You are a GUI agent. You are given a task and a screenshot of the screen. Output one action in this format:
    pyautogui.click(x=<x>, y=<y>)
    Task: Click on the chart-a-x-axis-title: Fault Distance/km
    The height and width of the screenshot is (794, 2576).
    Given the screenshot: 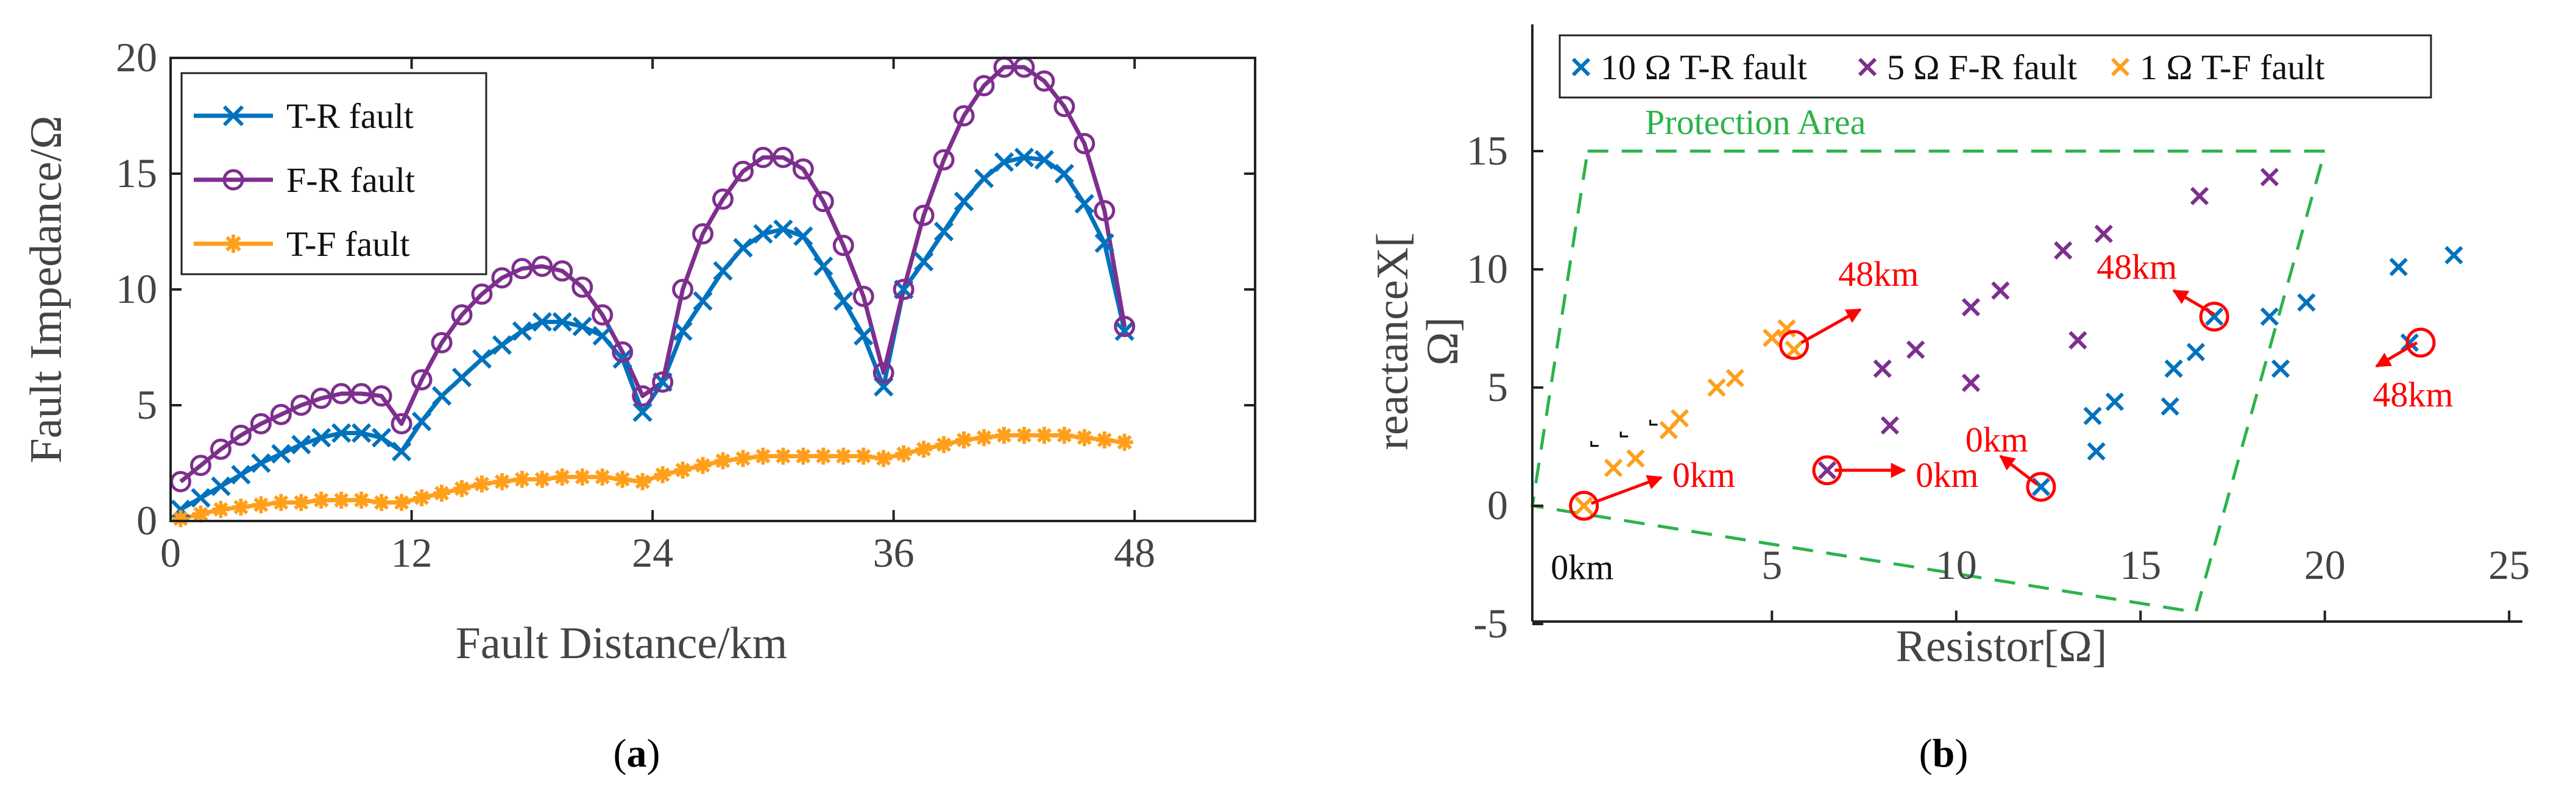 What is the action you would take?
    pyautogui.click(x=622, y=644)
    